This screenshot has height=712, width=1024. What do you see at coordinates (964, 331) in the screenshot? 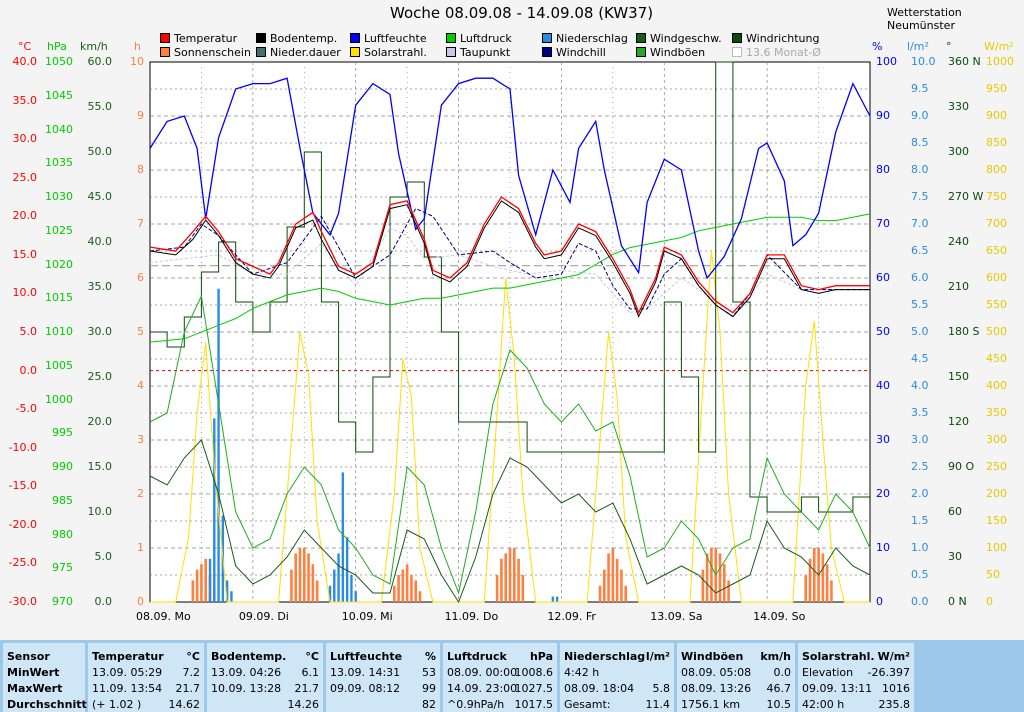
I see `deg-tick: 180 S` at bounding box center [964, 331].